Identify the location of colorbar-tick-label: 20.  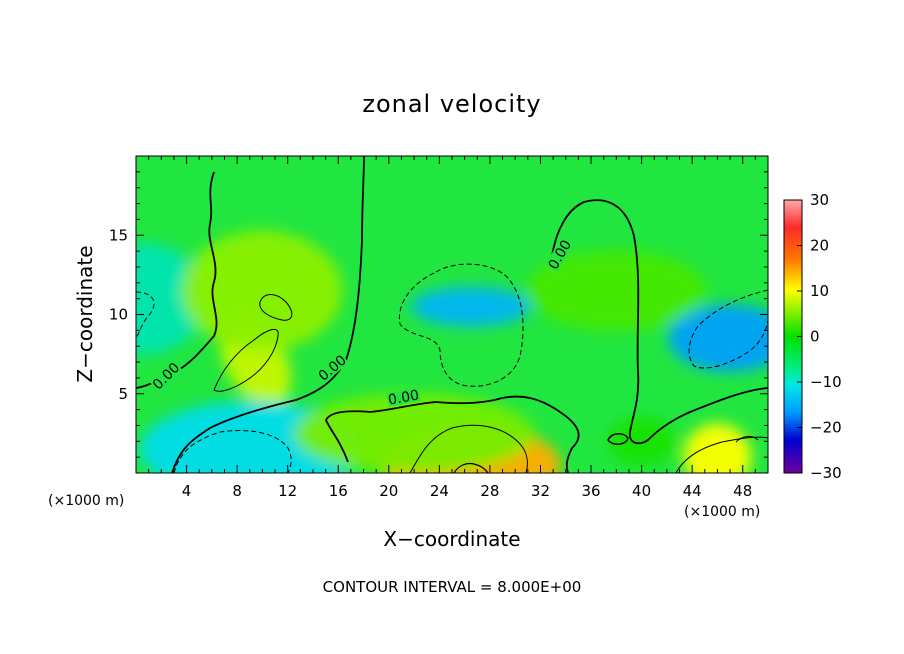
(819, 246).